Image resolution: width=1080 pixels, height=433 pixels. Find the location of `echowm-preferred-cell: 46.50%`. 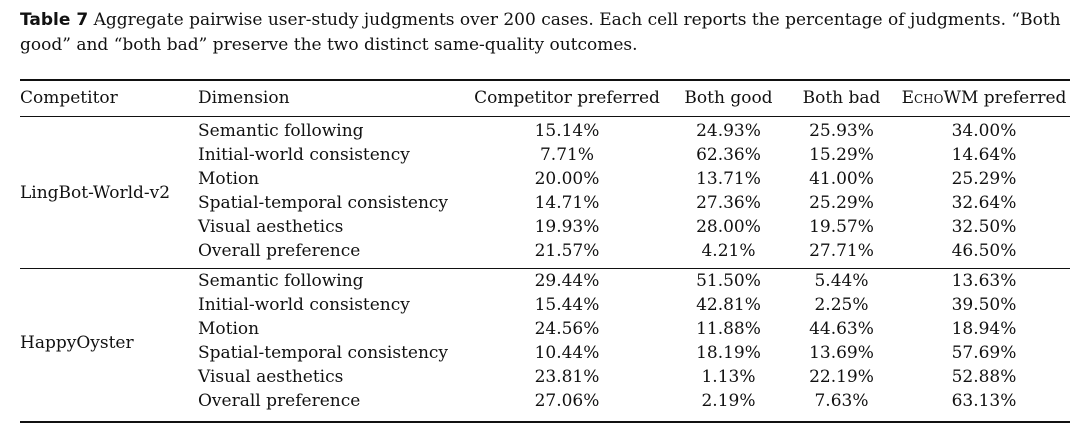

echowm-preferred-cell: 46.50% is located at coordinates (984, 251).